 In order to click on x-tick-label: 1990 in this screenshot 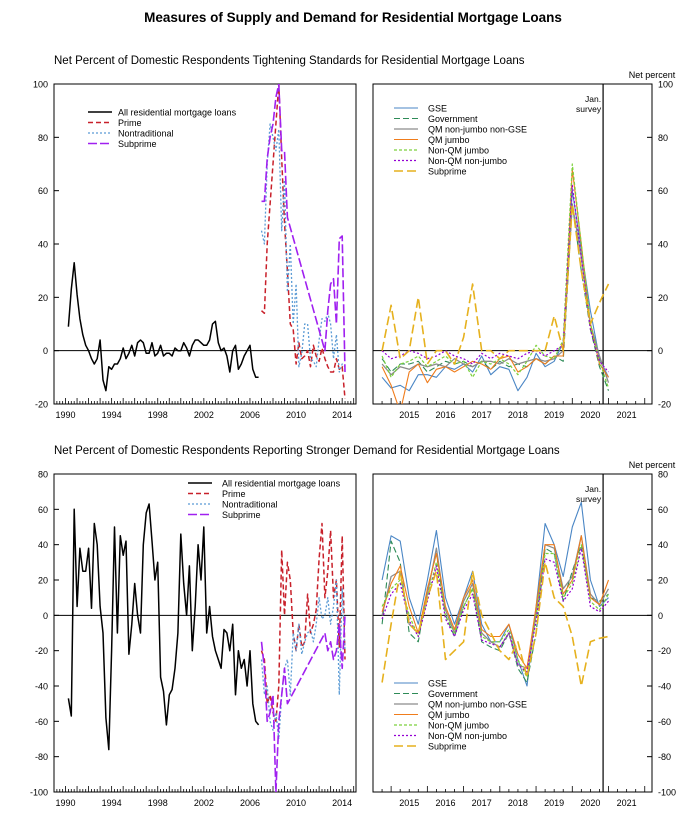, I will do `click(66, 415)`.